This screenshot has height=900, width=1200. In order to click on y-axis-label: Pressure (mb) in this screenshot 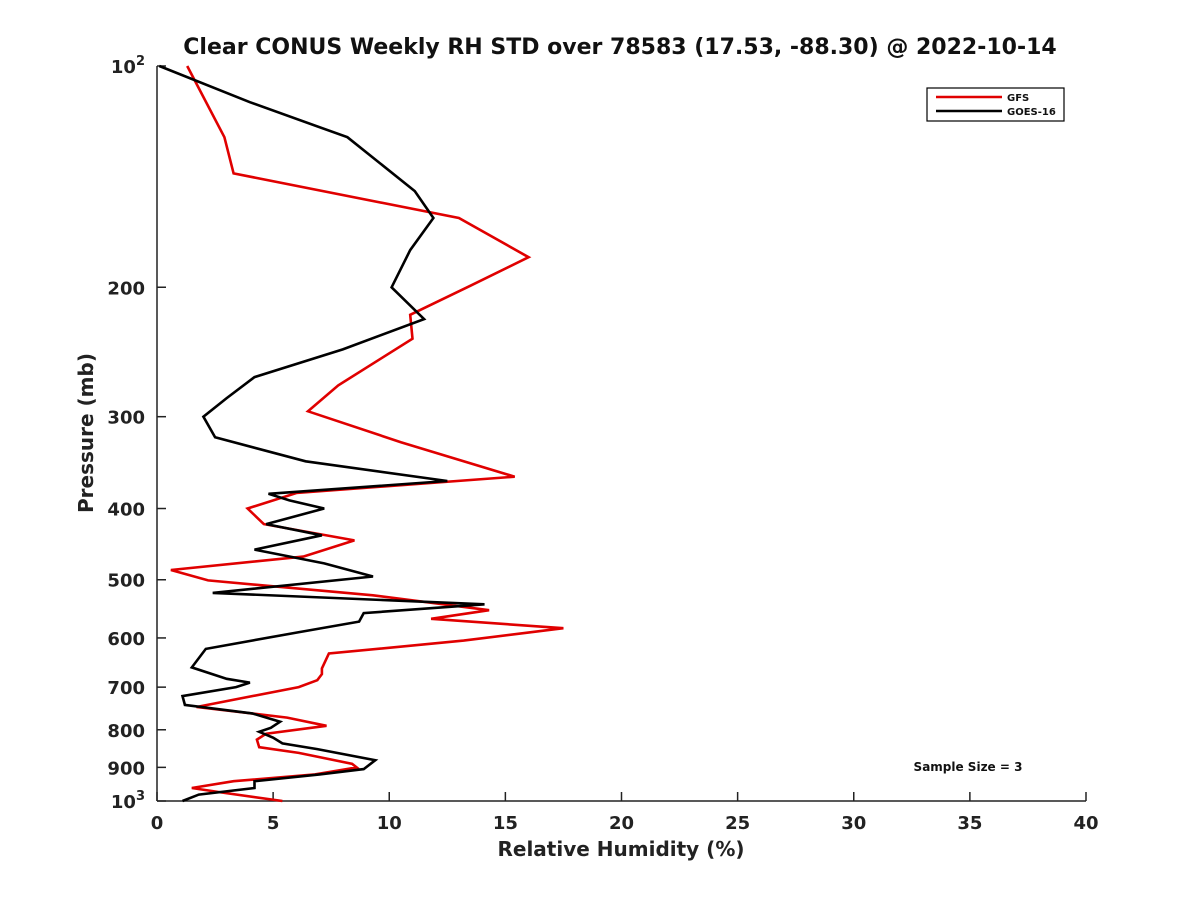, I will do `click(86, 433)`.